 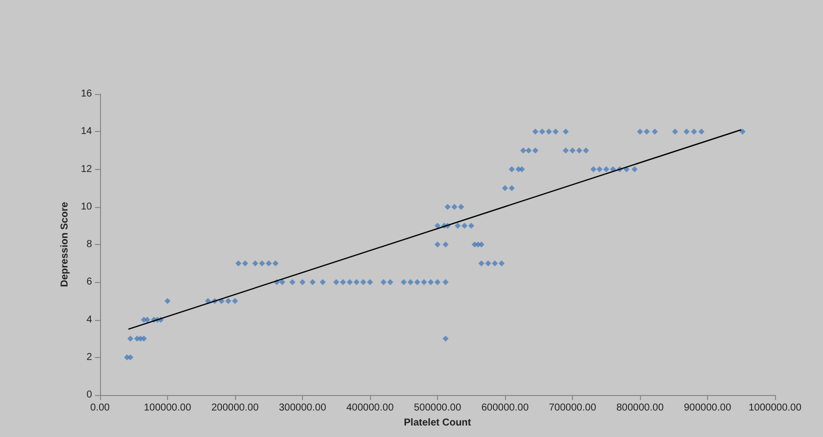 What do you see at coordinates (505, 408) in the screenshot?
I see `x-tick-label: 600000.00` at bounding box center [505, 408].